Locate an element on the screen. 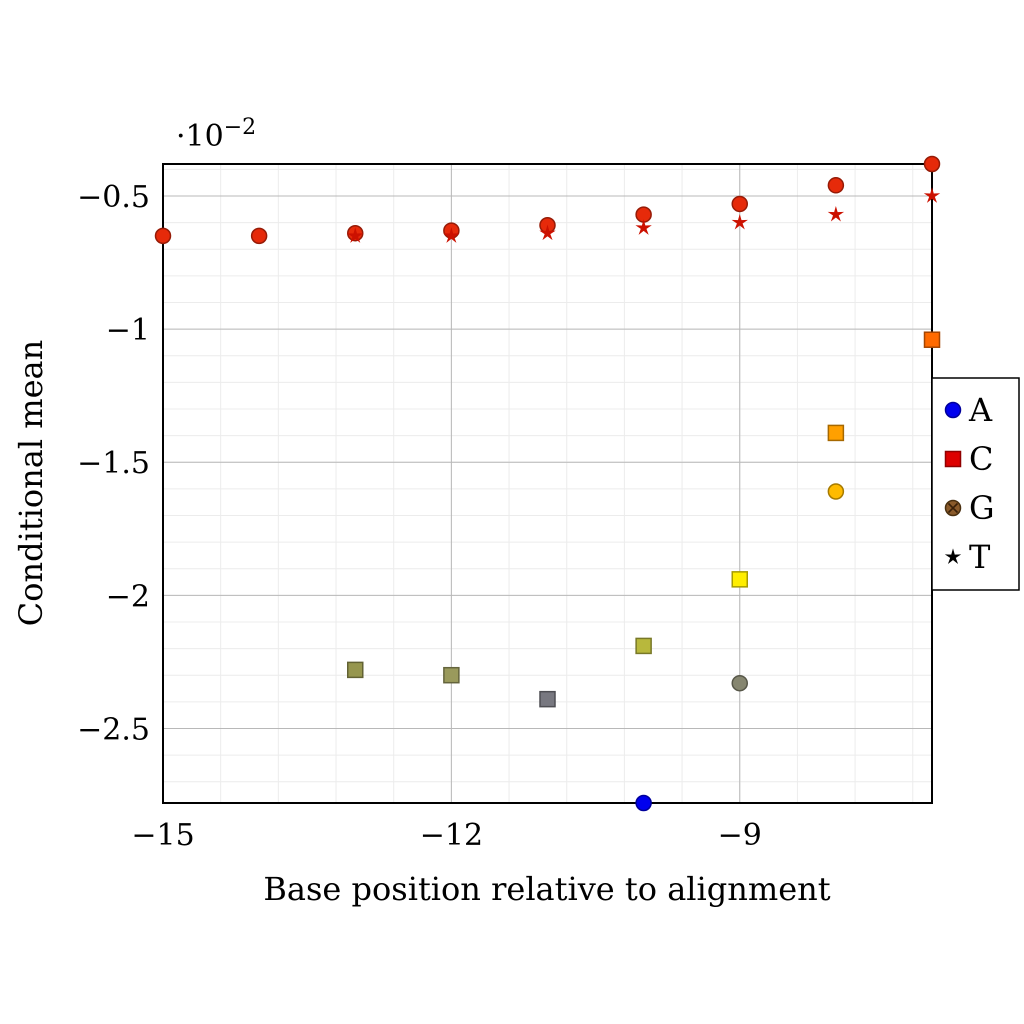  y-axis-label: Conditional mean is located at coordinates (31, 483).